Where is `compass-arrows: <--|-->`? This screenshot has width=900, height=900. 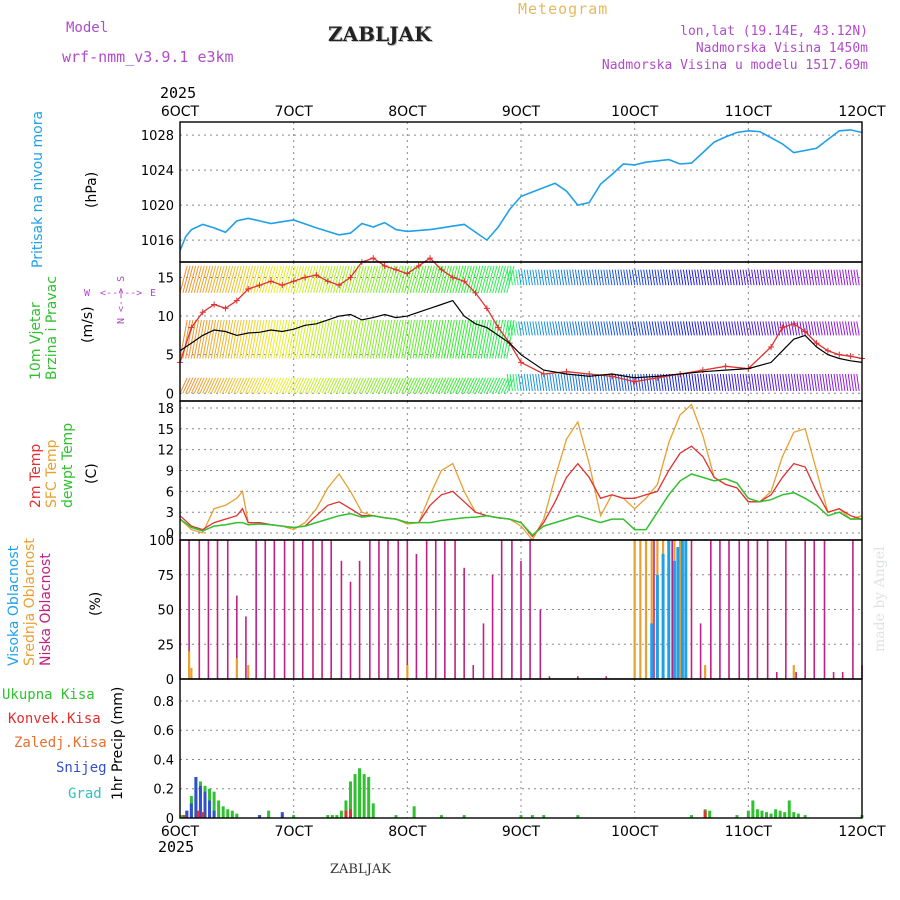 compass-arrows: <--|--> is located at coordinates (121, 293).